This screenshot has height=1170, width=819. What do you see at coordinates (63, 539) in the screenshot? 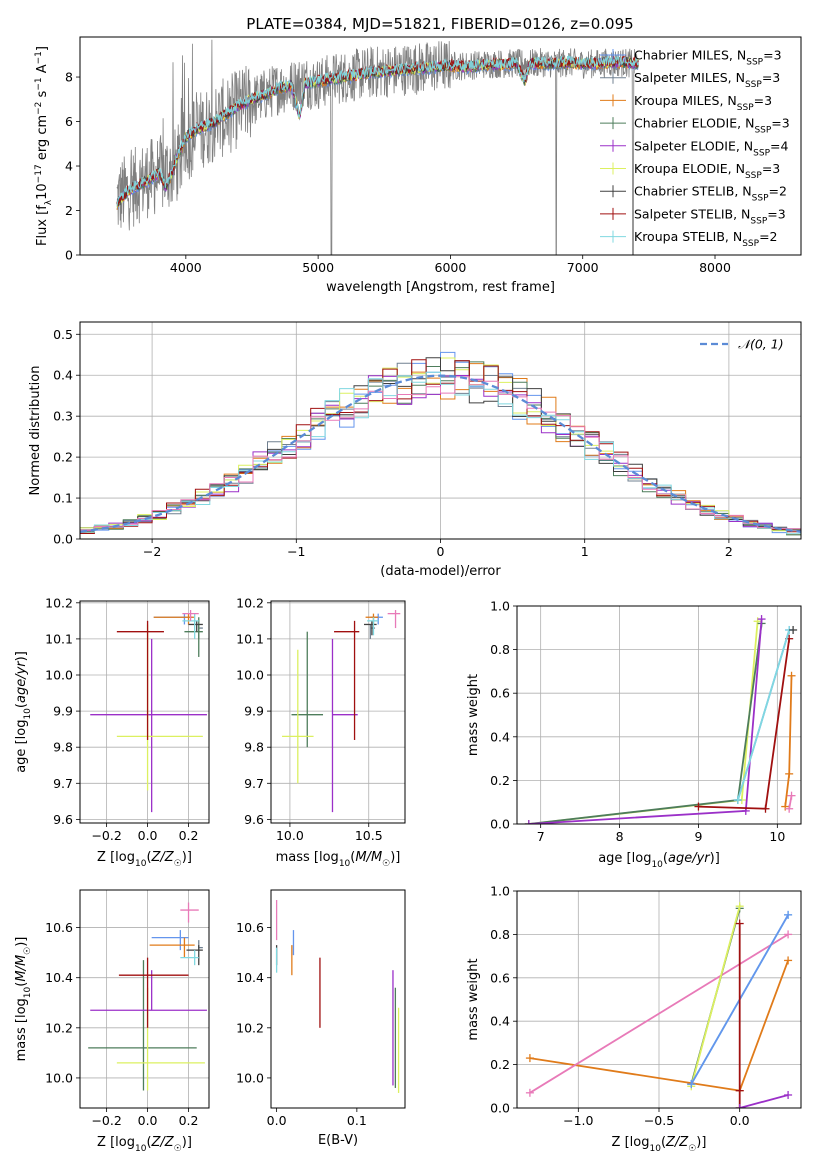
I see `y-tick-label: 0.0` at bounding box center [63, 539].